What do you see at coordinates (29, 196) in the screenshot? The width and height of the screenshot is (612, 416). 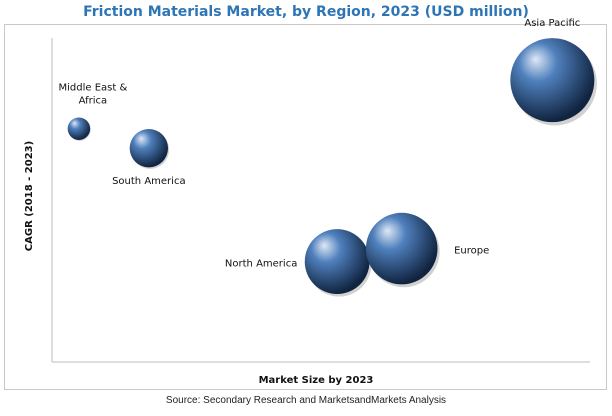 I see `y-axis-label: CAGR (2018 - 2023)` at bounding box center [29, 196].